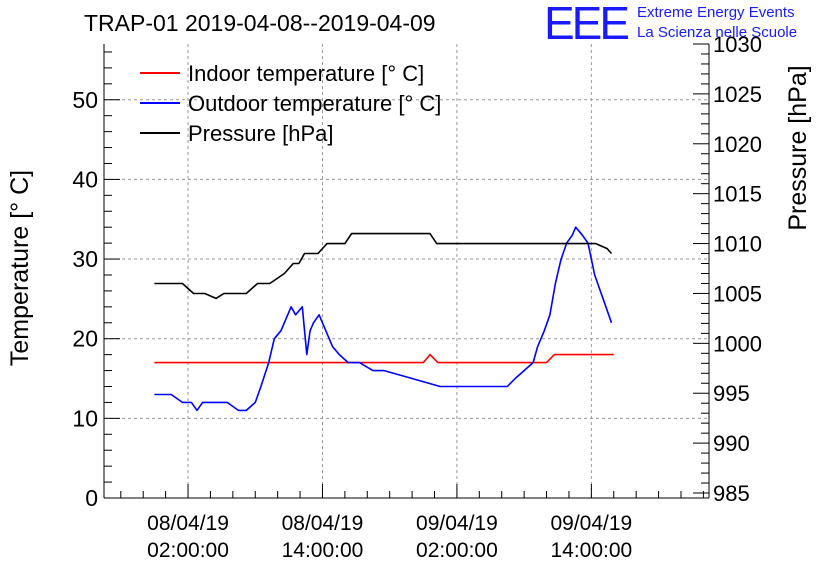  Describe the element at coordinates (85, 179) in the screenshot. I see `y-left-tick-label: 40` at that location.